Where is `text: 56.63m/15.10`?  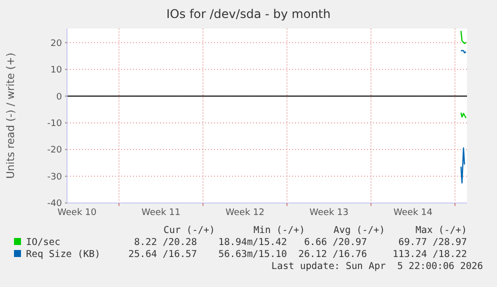
text: 56.63m/15.10 is located at coordinates (253, 254).